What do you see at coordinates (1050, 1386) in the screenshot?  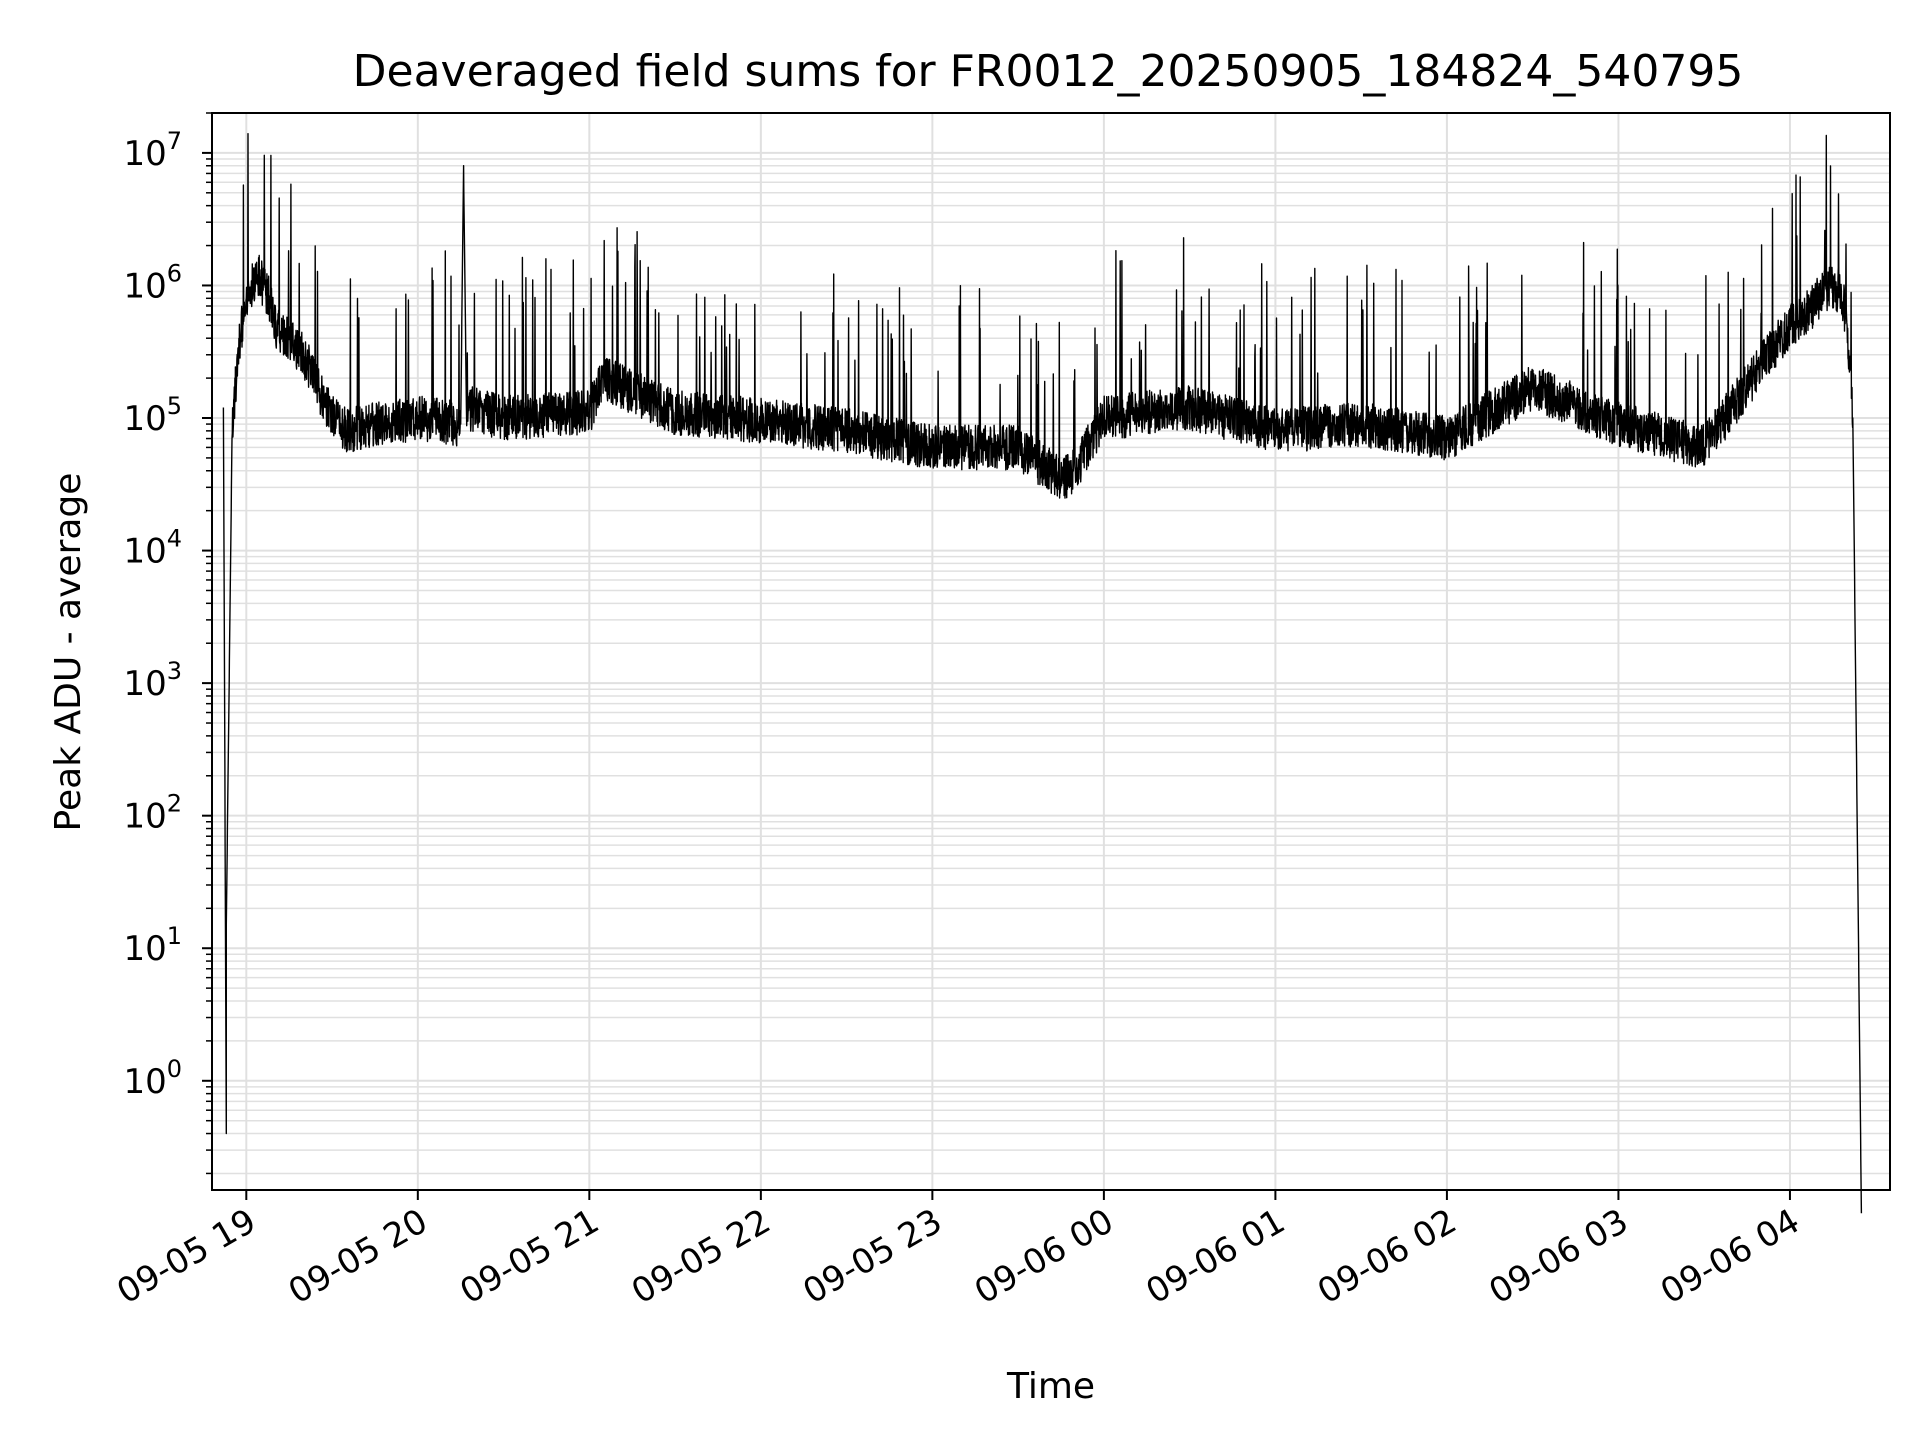 I see `x-axis-label: Time` at bounding box center [1050, 1386].